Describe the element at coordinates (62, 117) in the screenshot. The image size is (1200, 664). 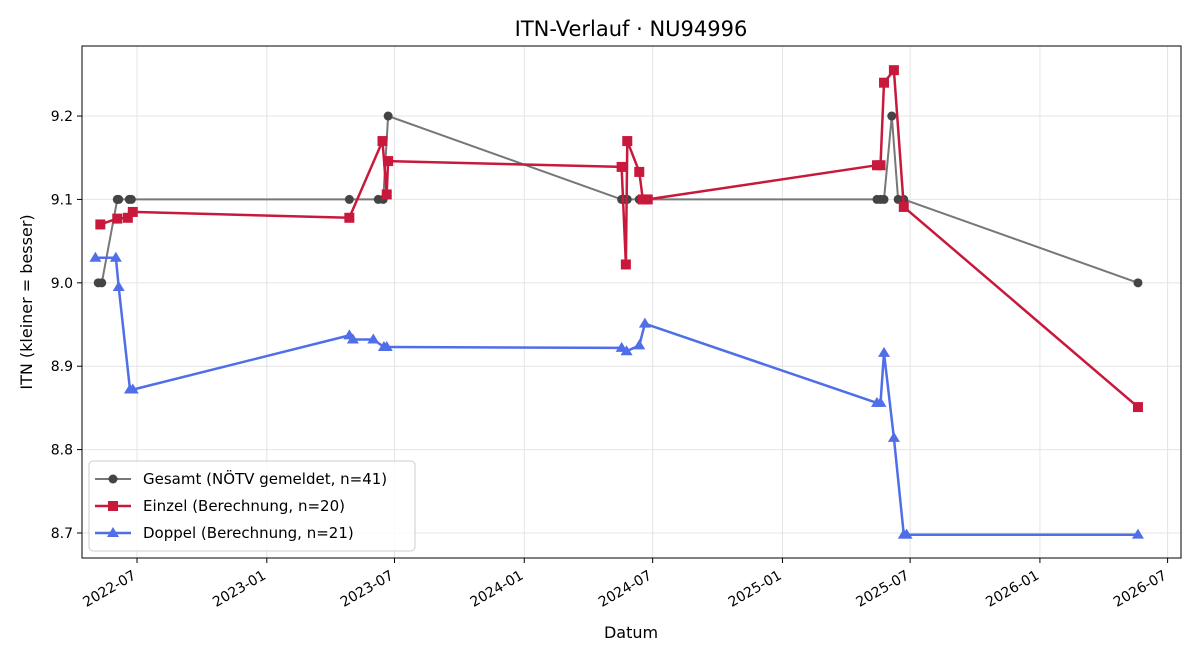
I see `y-tick-label: 9.2` at that location.